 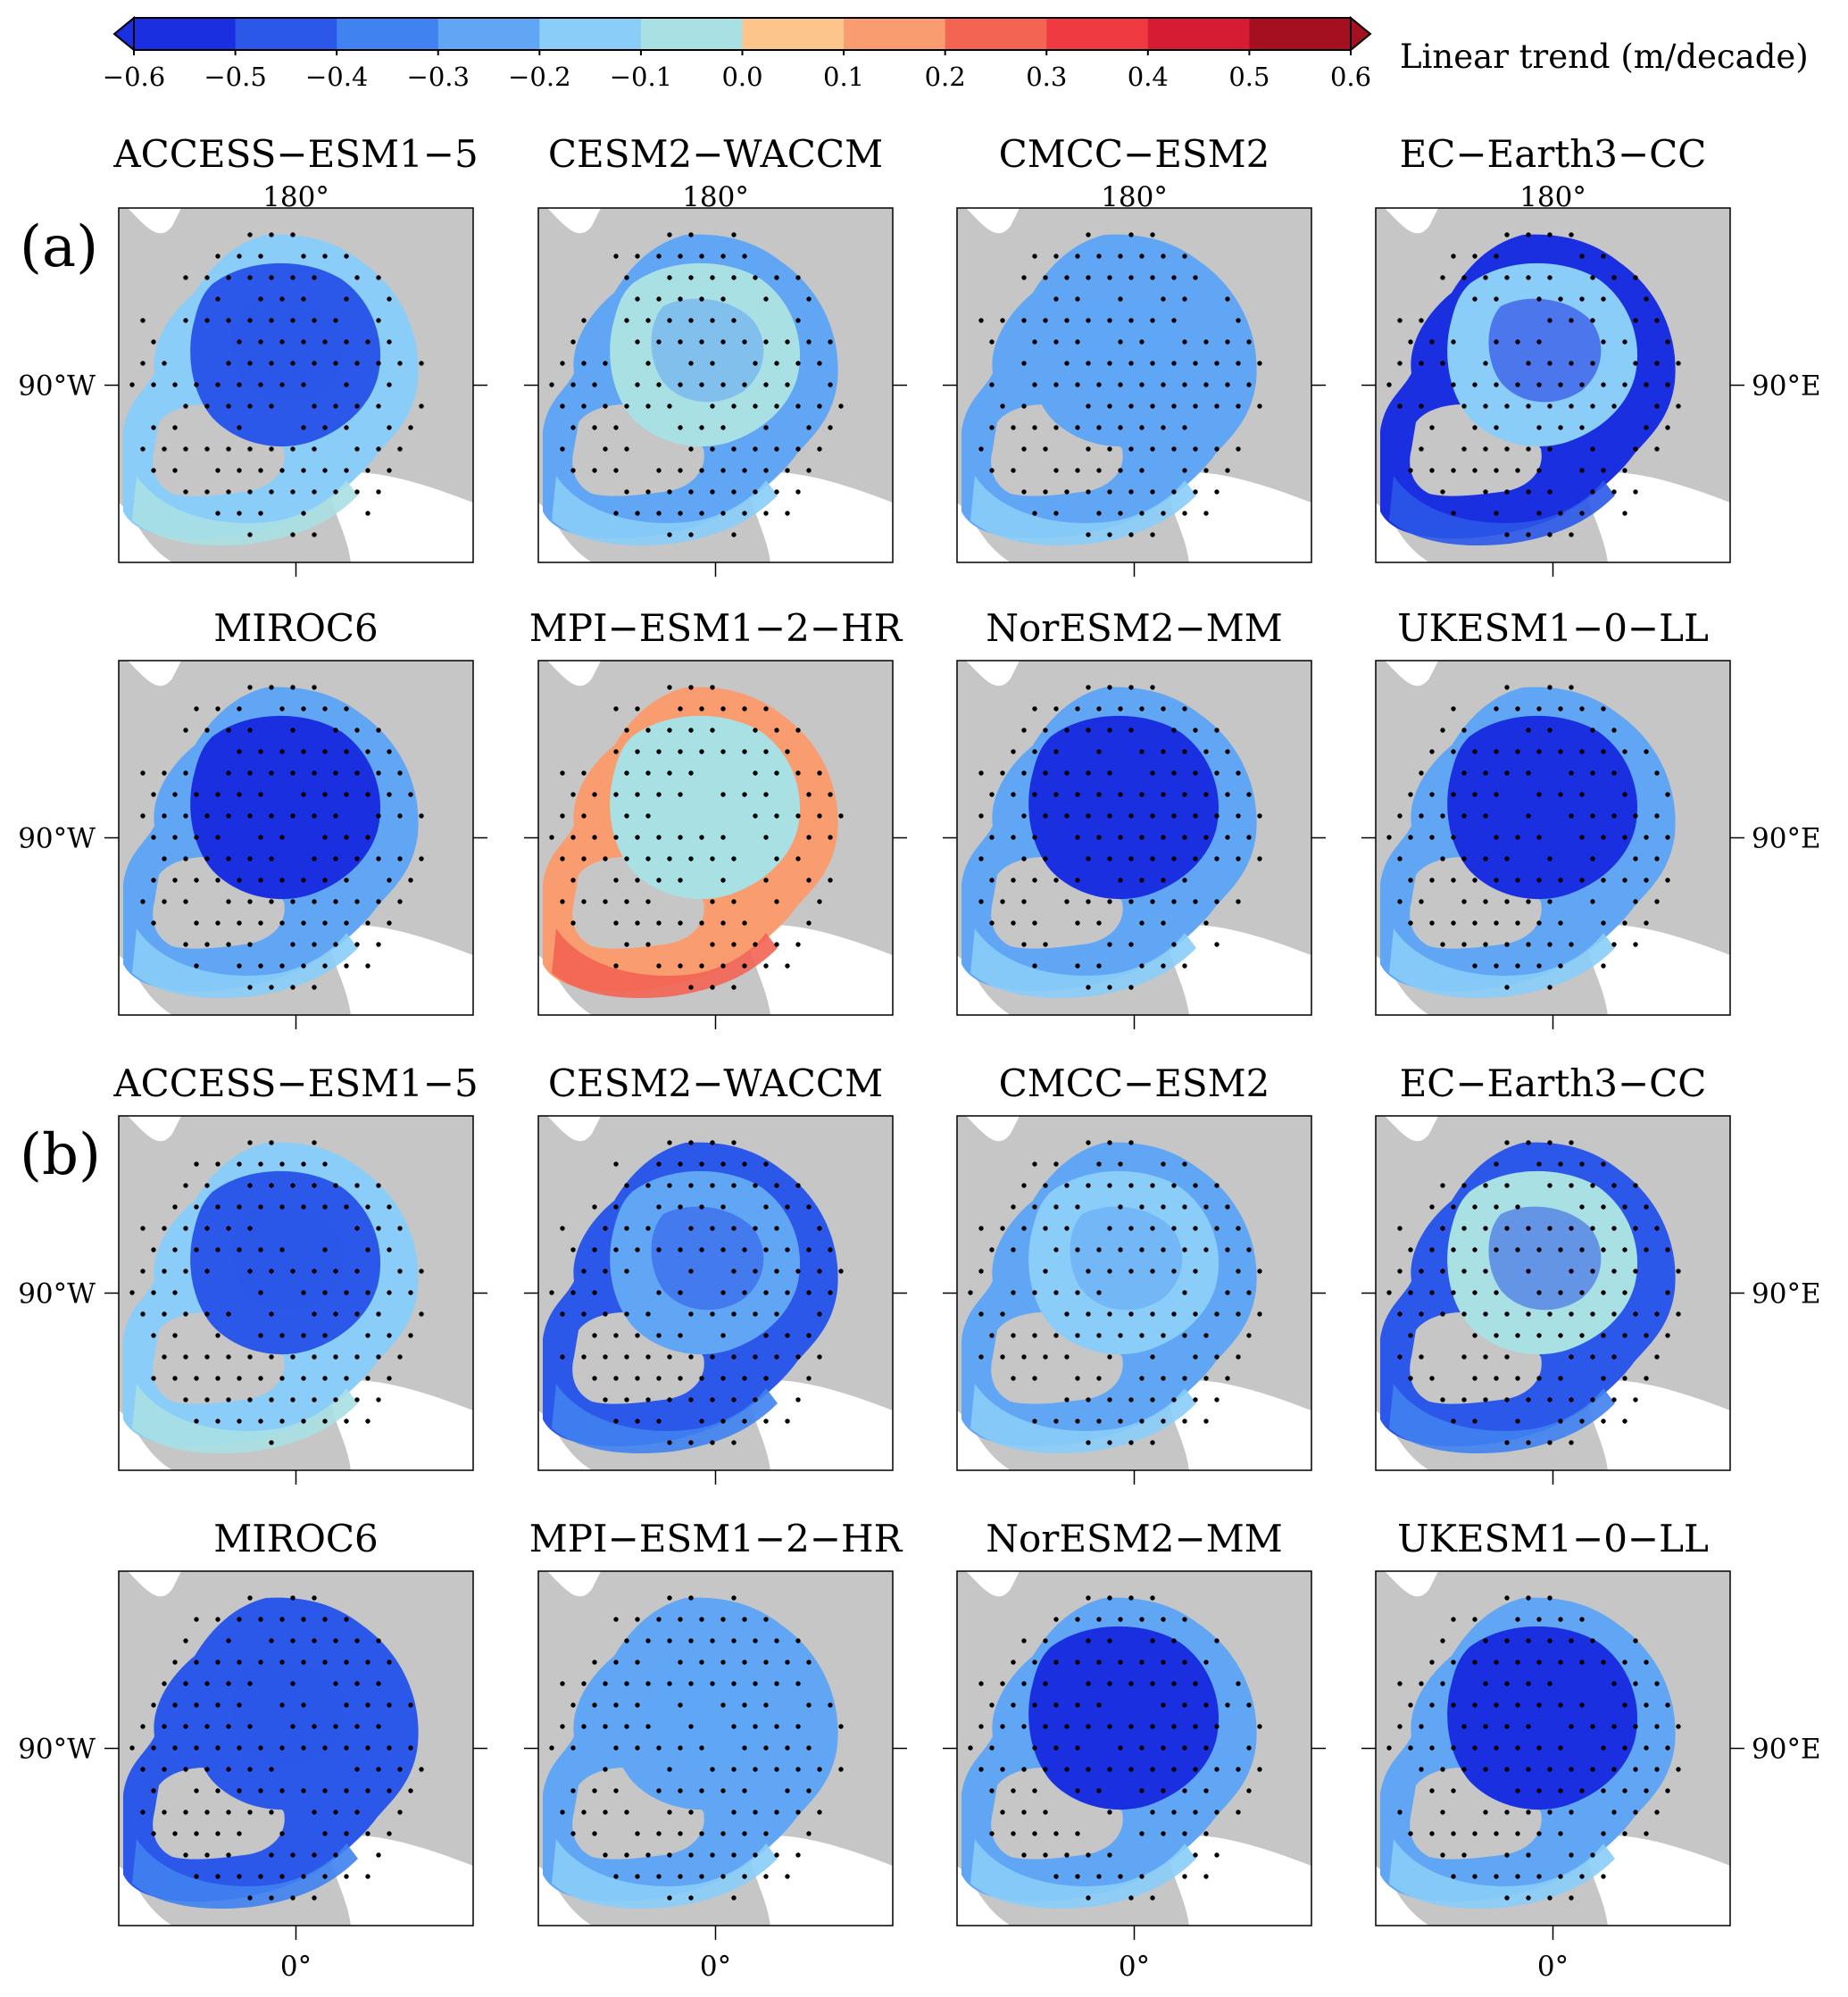 What do you see at coordinates (134, 77) in the screenshot?
I see `colorbar-tick-label: −0.6` at bounding box center [134, 77].